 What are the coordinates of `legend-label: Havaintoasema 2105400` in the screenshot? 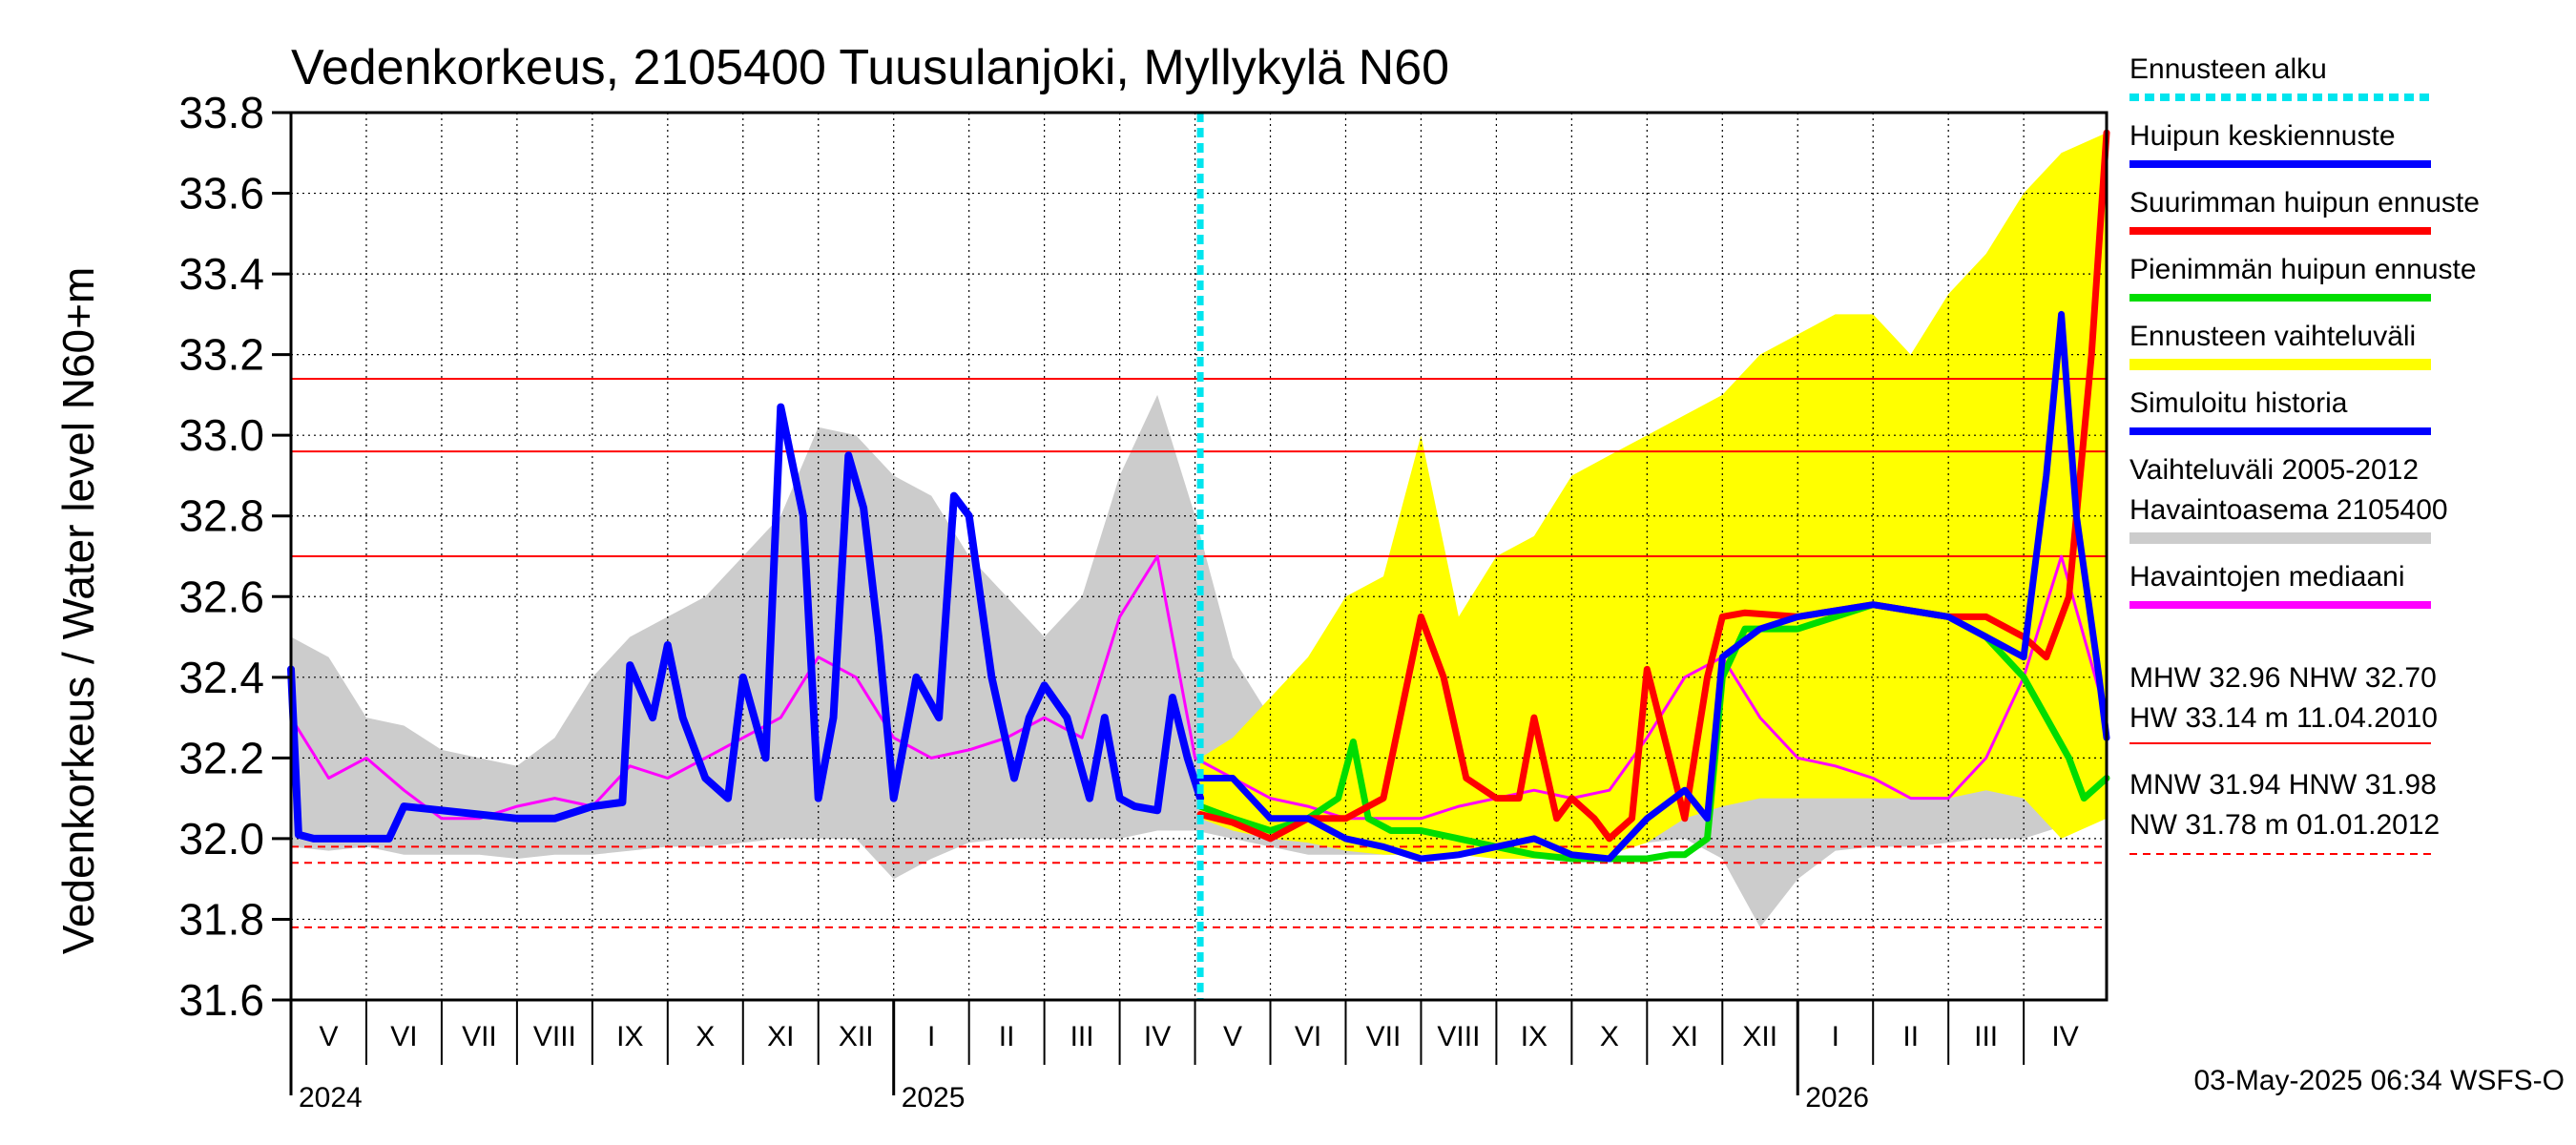 It's located at (2288, 510).